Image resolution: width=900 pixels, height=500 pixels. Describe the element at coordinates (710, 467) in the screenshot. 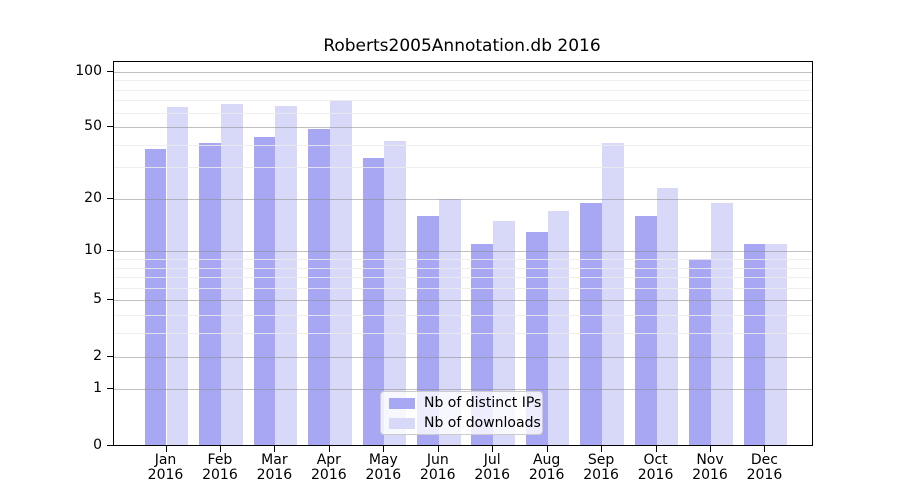

I see `x-tick-label: Nov 2016` at that location.